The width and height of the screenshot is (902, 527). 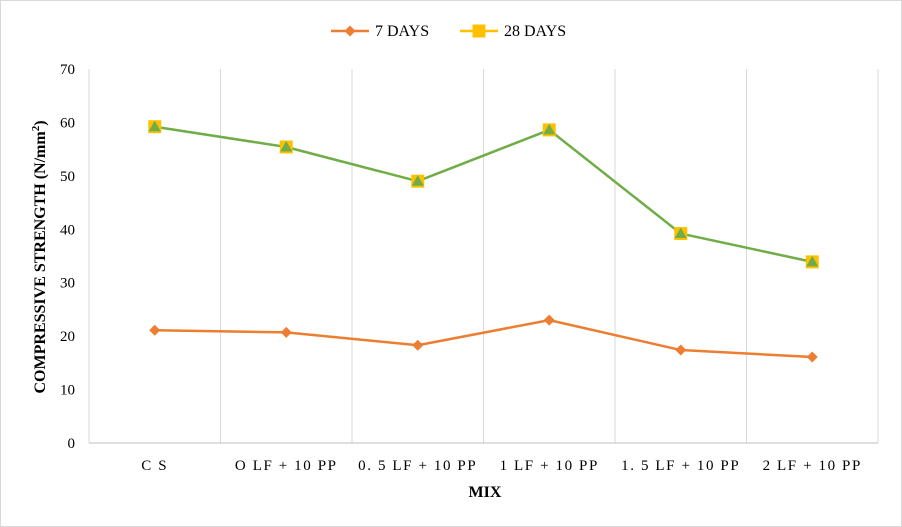 I want to click on legend-label-7-days: 7 DAYS, so click(x=402, y=31).